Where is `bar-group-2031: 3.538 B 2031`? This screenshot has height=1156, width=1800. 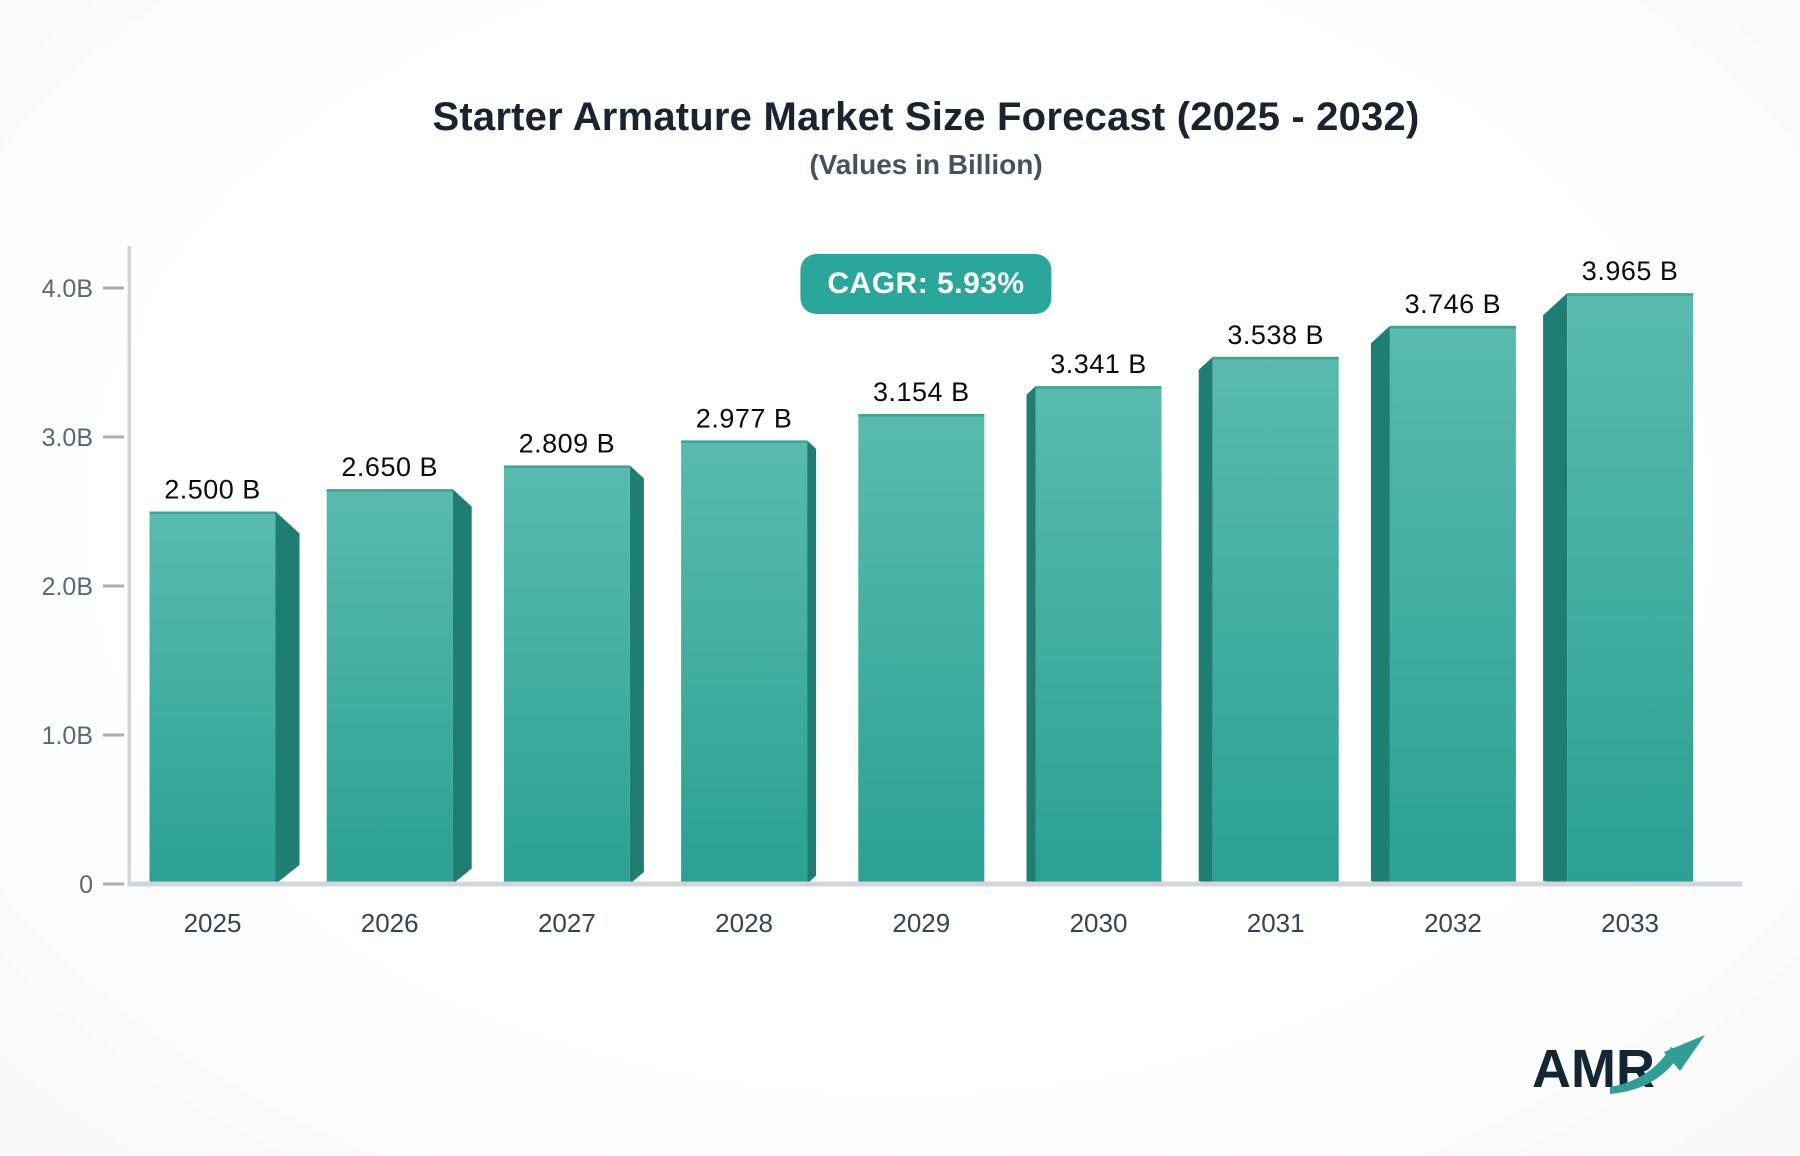 bar-group-2031: 3.538 B 2031 is located at coordinates (1268, 629).